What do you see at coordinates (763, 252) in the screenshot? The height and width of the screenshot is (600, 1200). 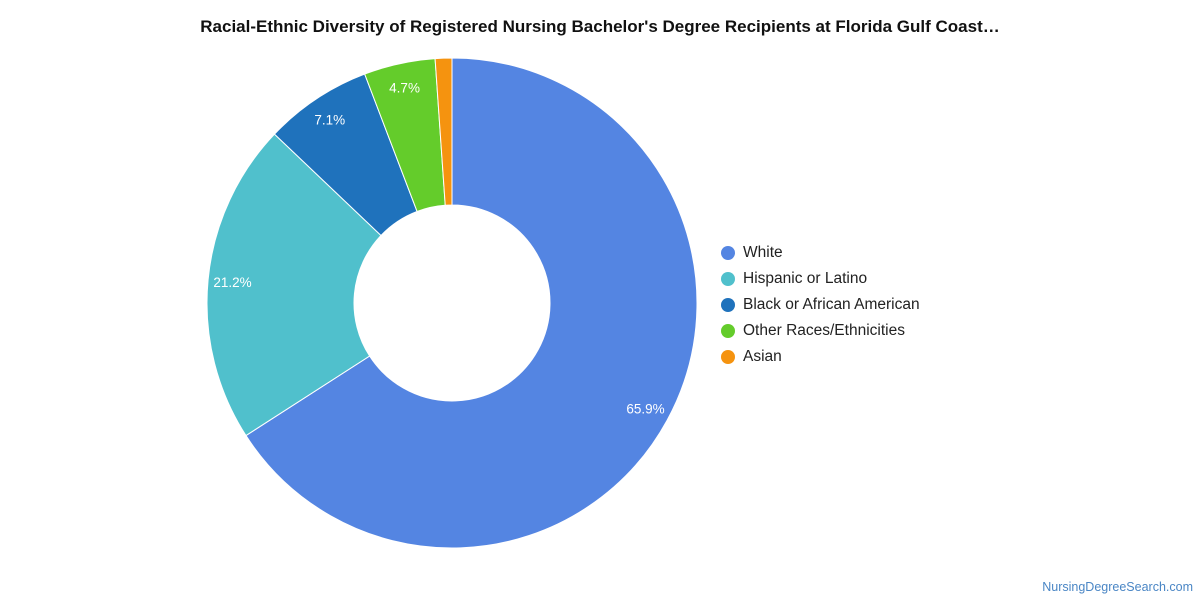 I see `legend-label: White` at bounding box center [763, 252].